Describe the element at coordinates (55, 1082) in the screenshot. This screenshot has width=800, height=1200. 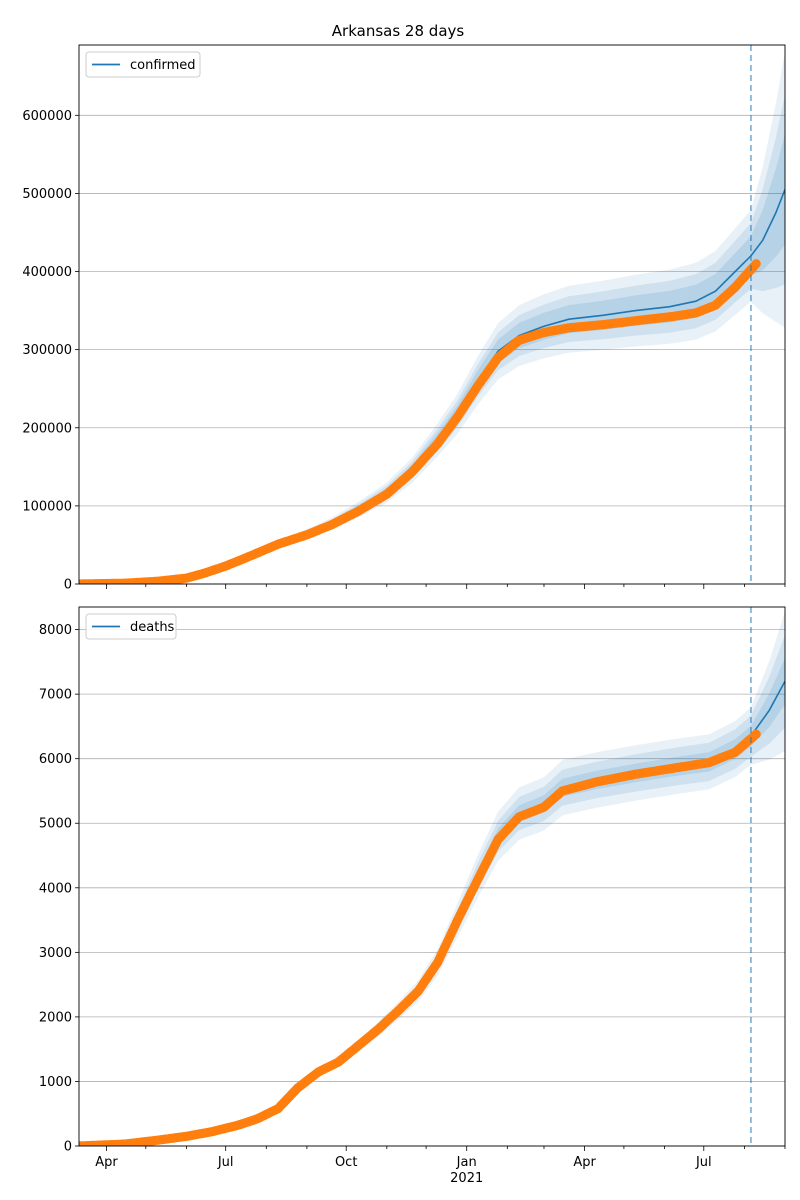
I see `y-tick-label: 1000` at that location.